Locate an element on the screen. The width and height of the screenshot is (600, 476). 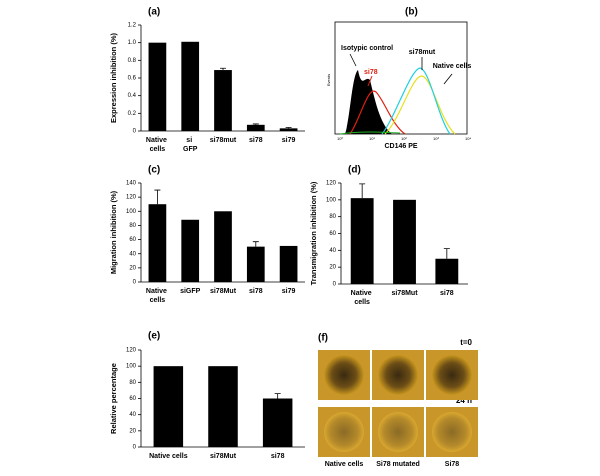
si78mut-curve is located at coordinates (416, 101).